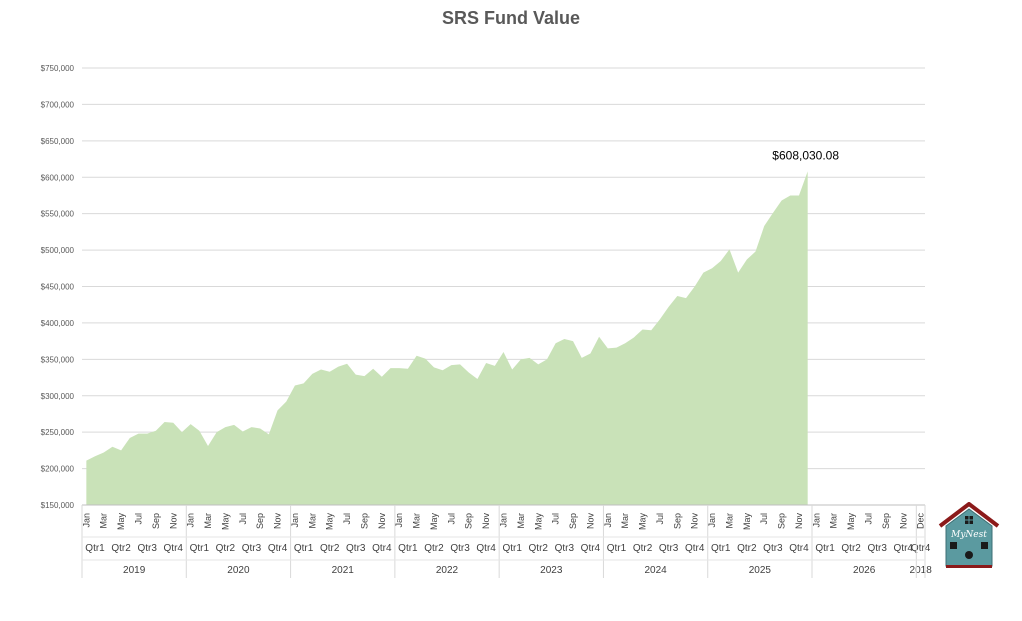 The height and width of the screenshot is (621, 1022). Describe the element at coordinates (58, 68) in the screenshot. I see `y-tick-label: $750,000` at that location.